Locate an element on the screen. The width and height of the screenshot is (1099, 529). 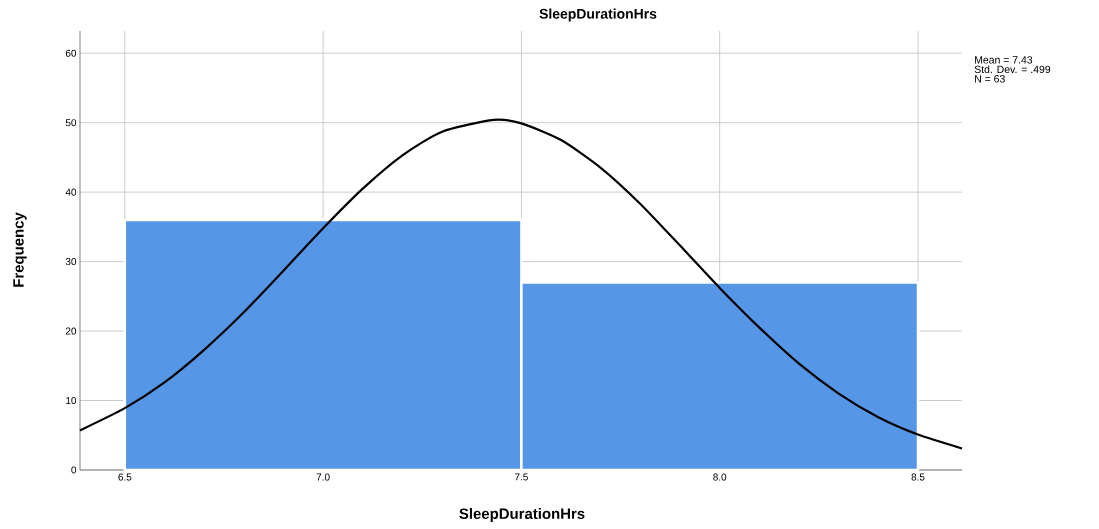
y-axis-title: Frequency is located at coordinates (20, 249).